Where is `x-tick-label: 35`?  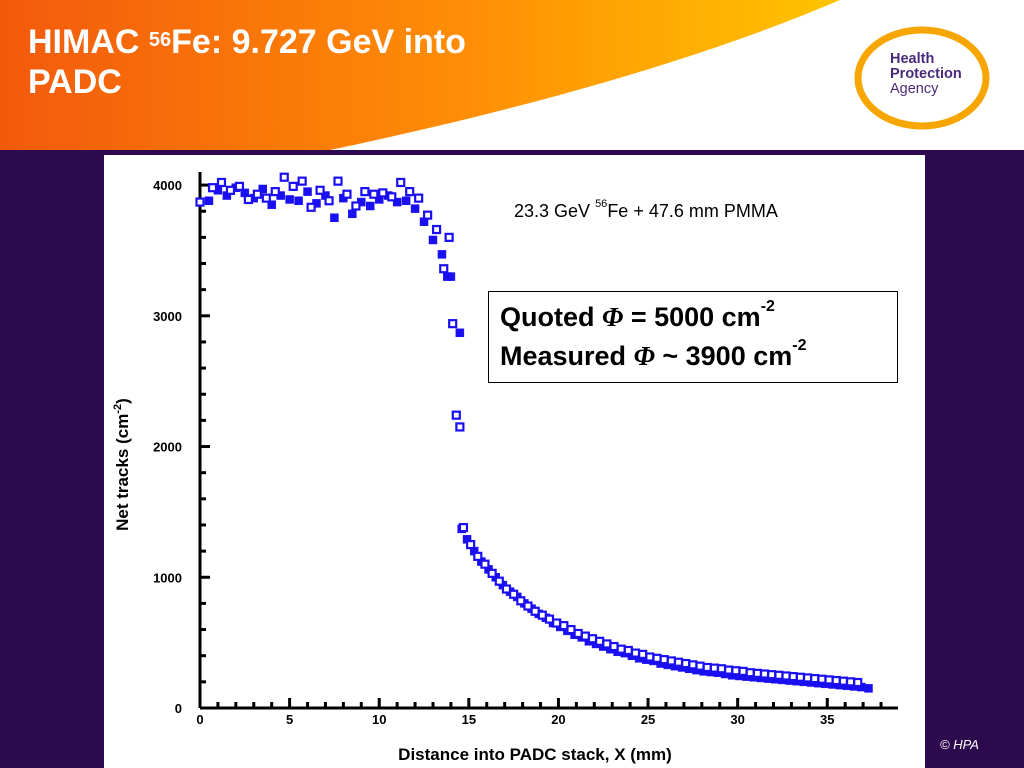 x-tick-label: 35 is located at coordinates (827, 719).